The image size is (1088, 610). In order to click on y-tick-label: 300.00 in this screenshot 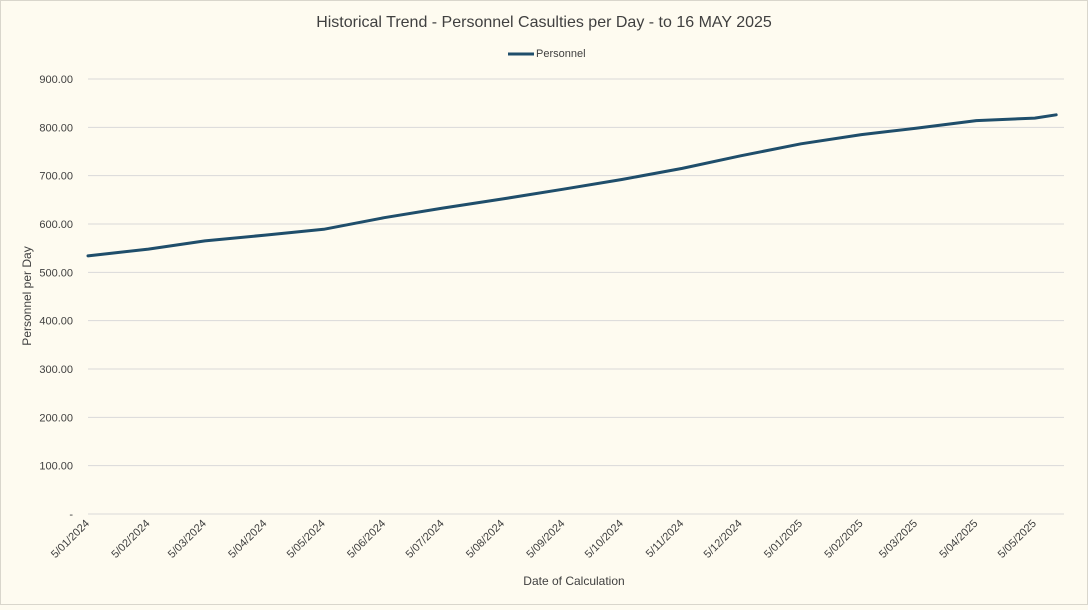, I will do `click(56, 370)`.